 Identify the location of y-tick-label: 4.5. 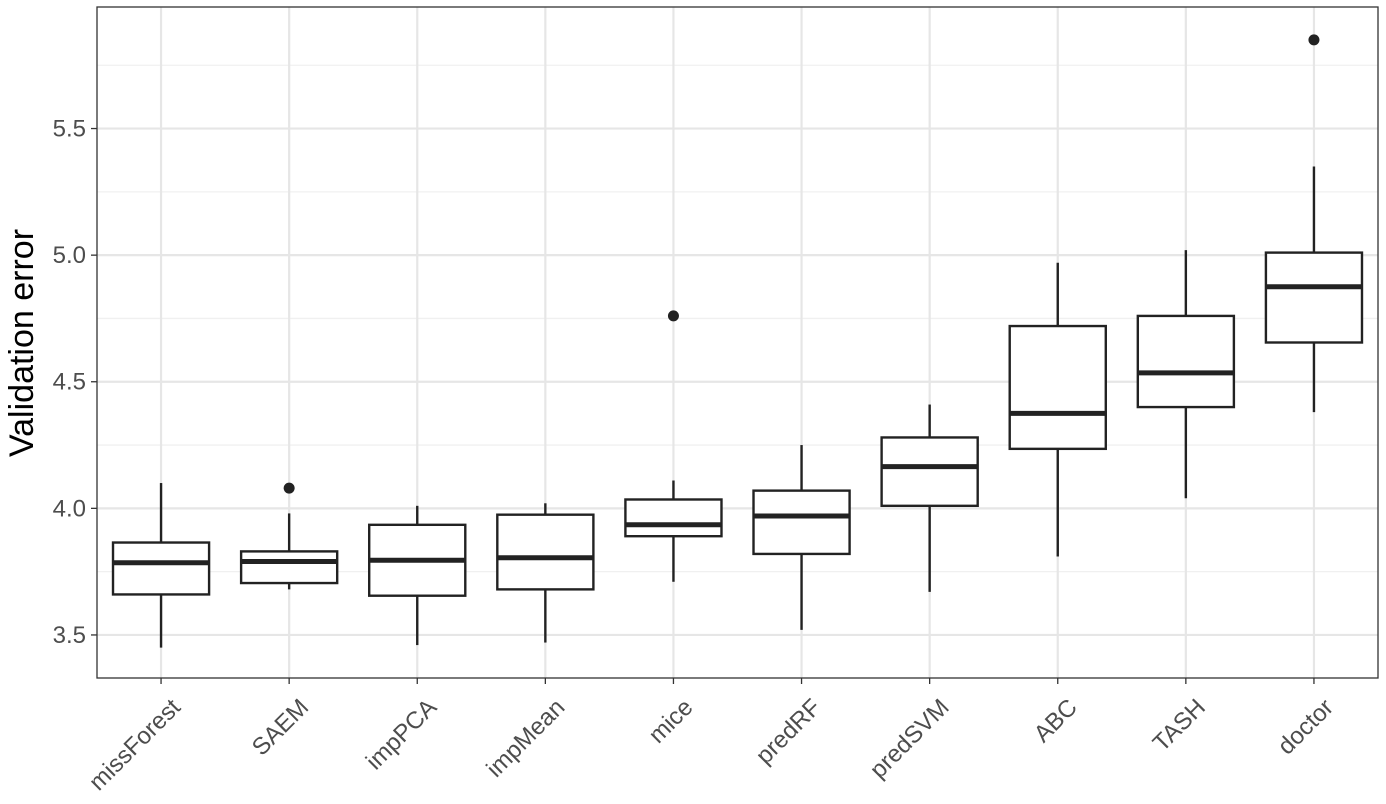
(69, 382).